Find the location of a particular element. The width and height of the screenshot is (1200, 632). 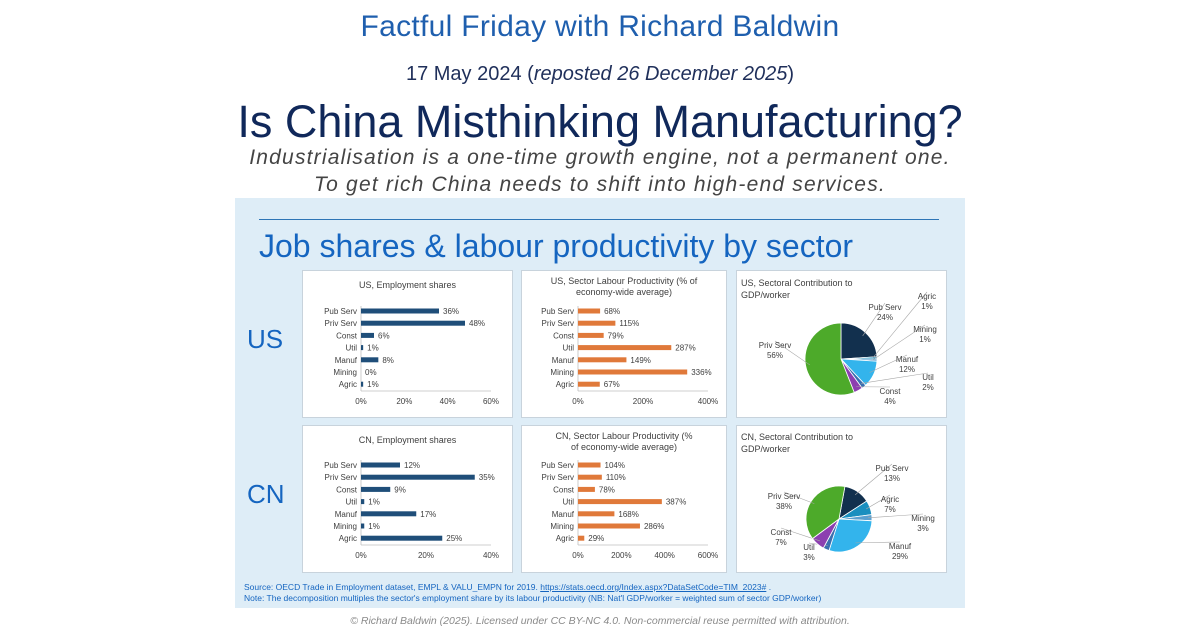

slice-label-pub-serv: 13% is located at coordinates (892, 478).